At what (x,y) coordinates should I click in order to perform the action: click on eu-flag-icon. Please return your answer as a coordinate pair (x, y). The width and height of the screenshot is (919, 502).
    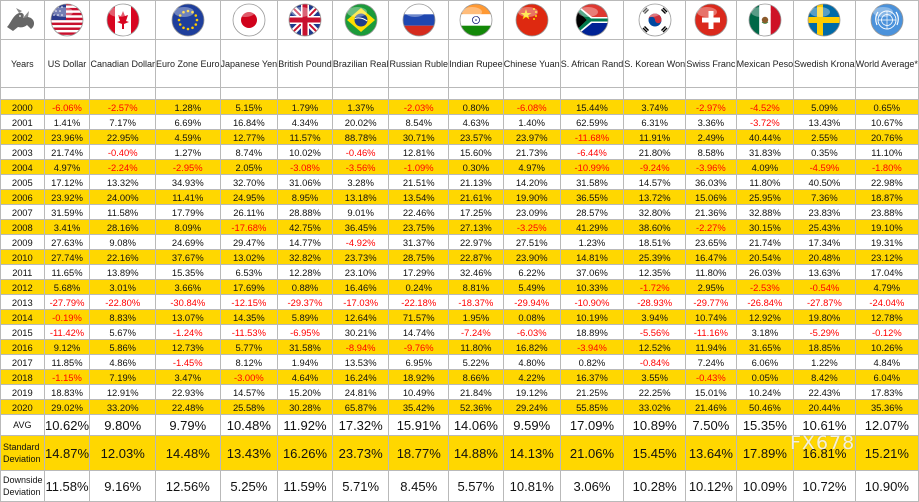
    Looking at the image, I should click on (188, 20).